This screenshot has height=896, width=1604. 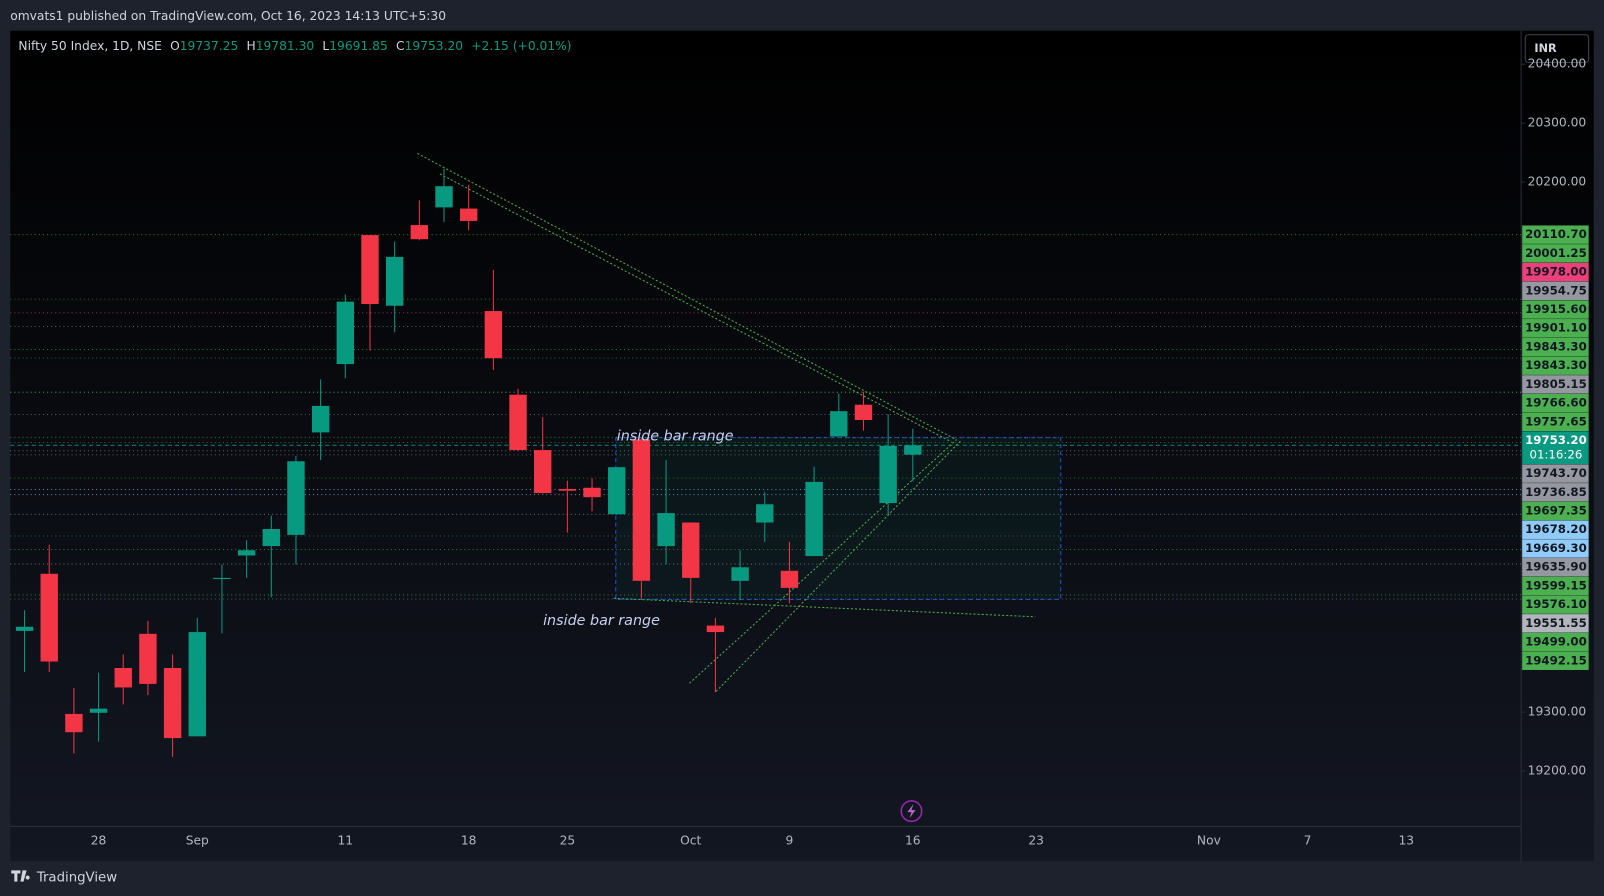 I want to click on legend-value: 19737.25, so click(x=209, y=46).